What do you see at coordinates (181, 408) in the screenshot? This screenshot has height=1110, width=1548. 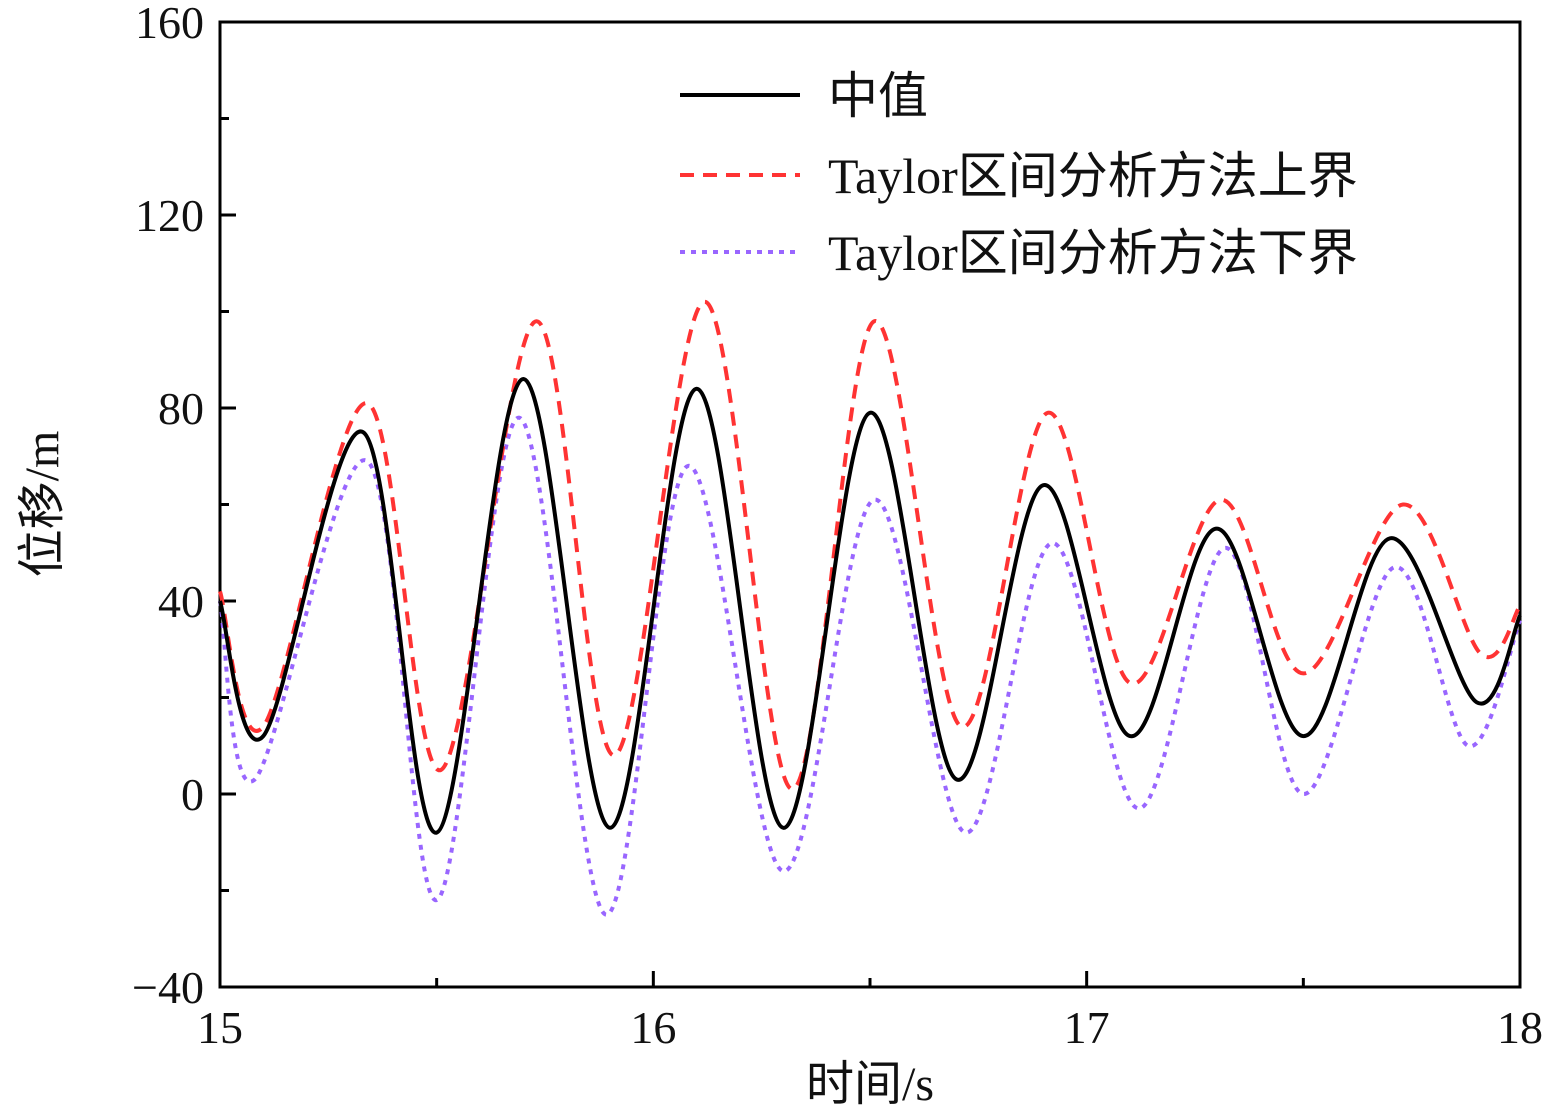 I see `y-tick-label: 80` at bounding box center [181, 408].